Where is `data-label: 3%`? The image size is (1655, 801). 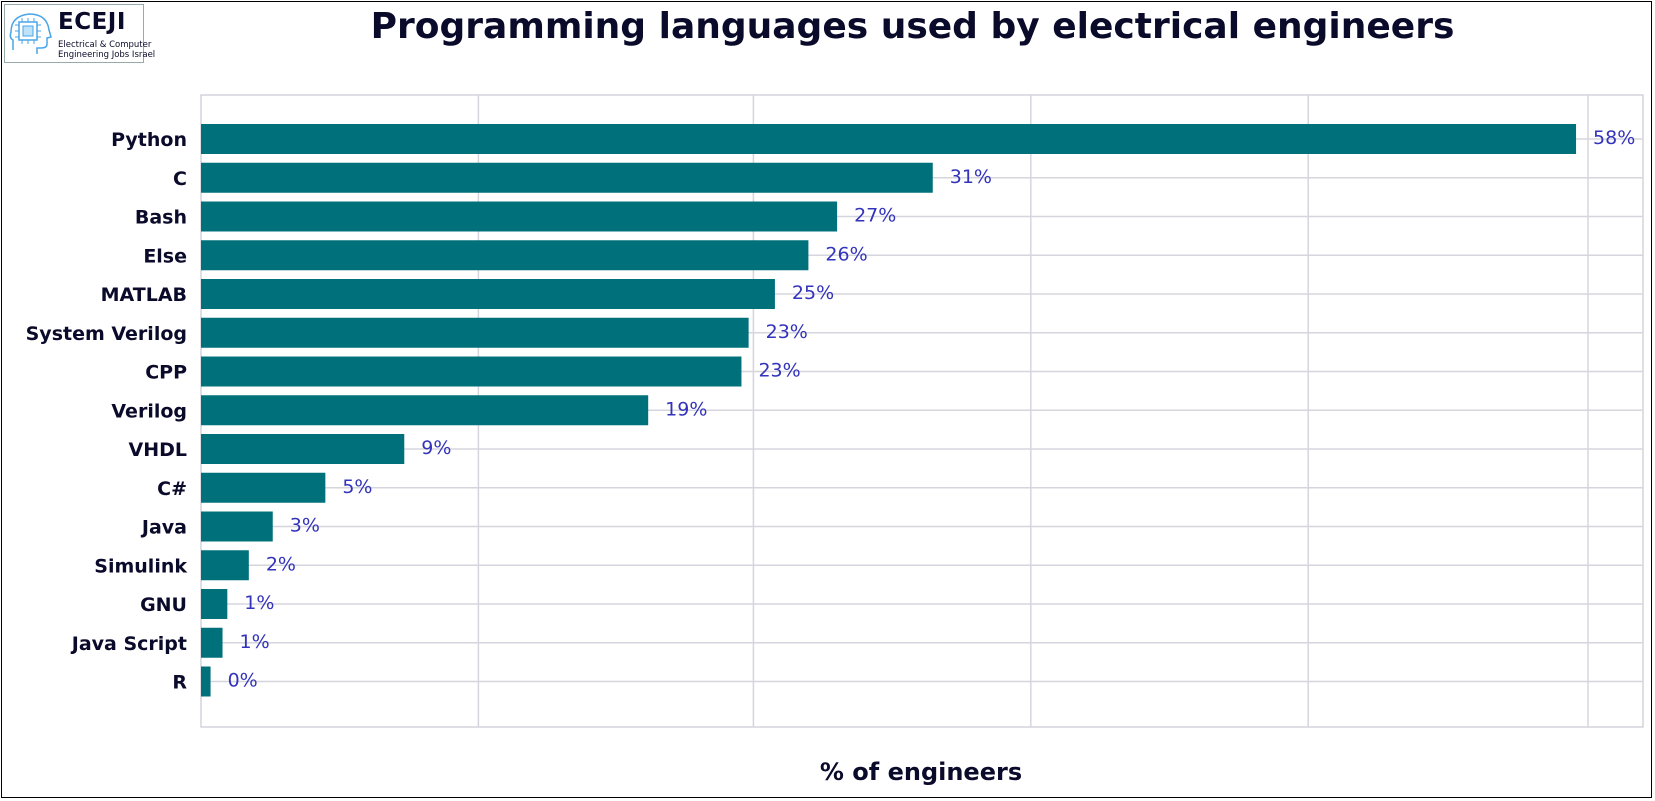 data-label: 3% is located at coordinates (305, 526).